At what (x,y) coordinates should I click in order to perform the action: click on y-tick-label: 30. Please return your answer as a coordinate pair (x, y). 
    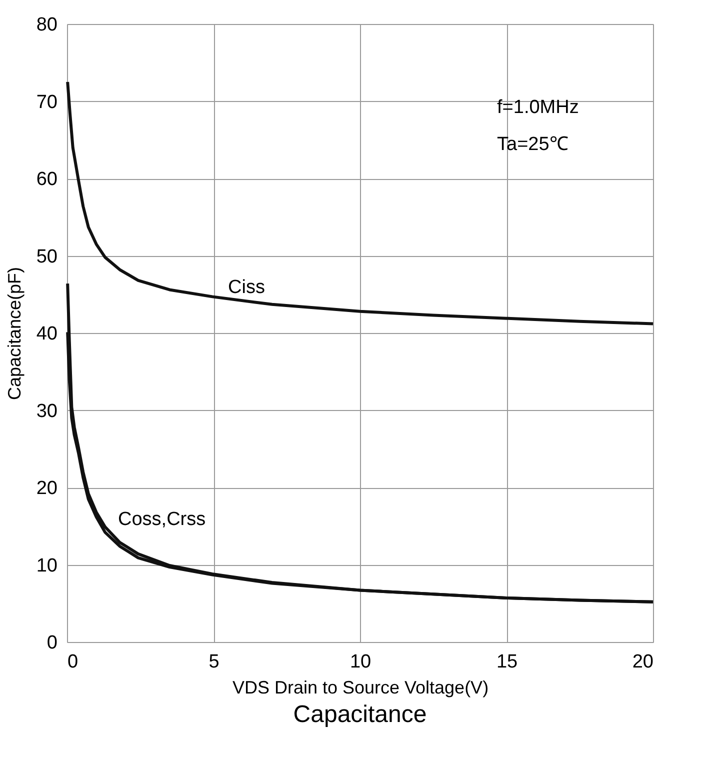
    Looking at the image, I should click on (47, 411).